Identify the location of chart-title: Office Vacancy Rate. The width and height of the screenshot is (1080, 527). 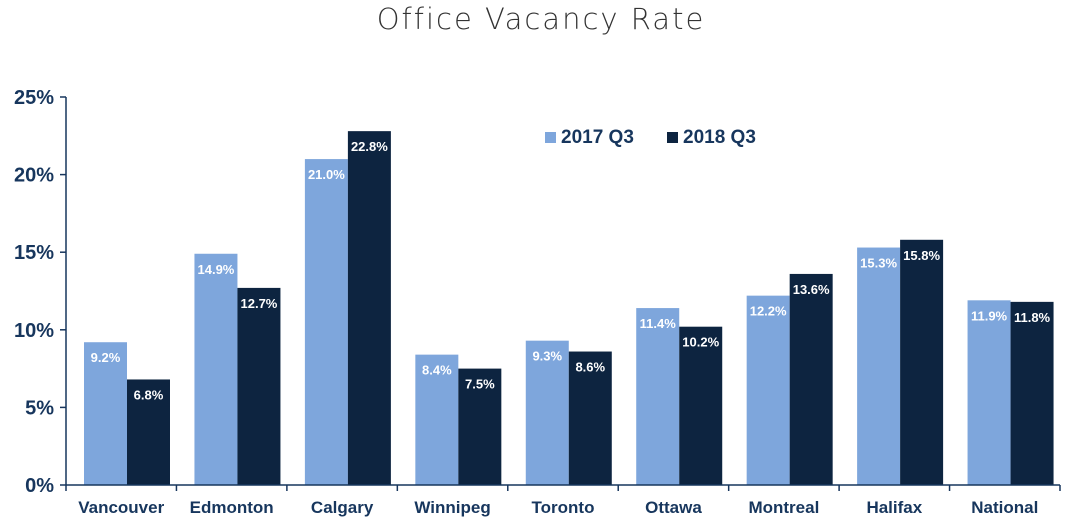
(541, 19).